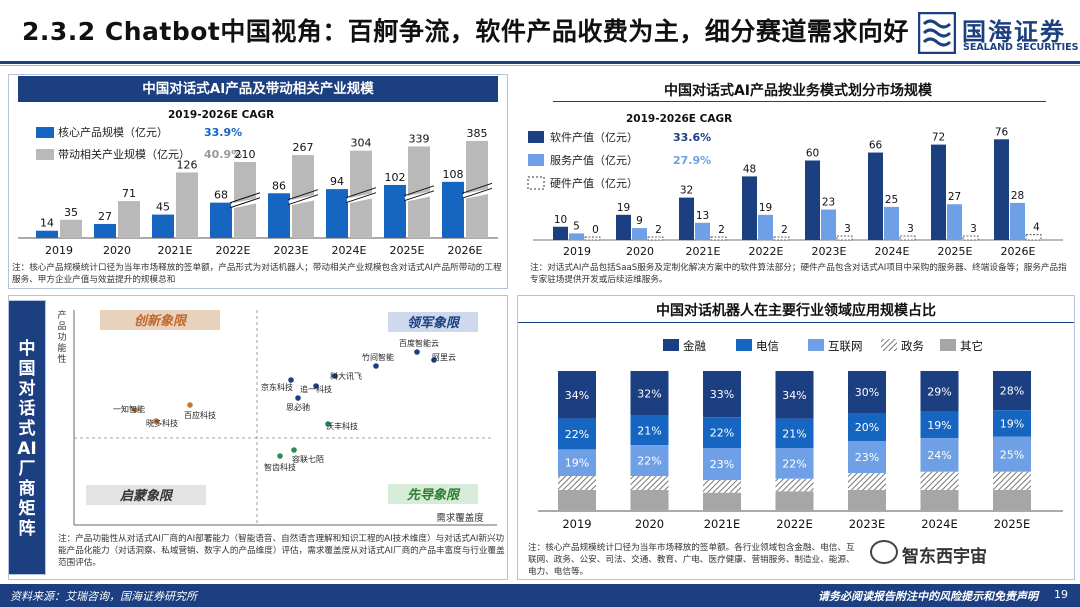 This screenshot has height=607, width=1080. Describe the element at coordinates (146, 496) in the screenshot. I see `quadrant-label: 启蒙象限` at that location.